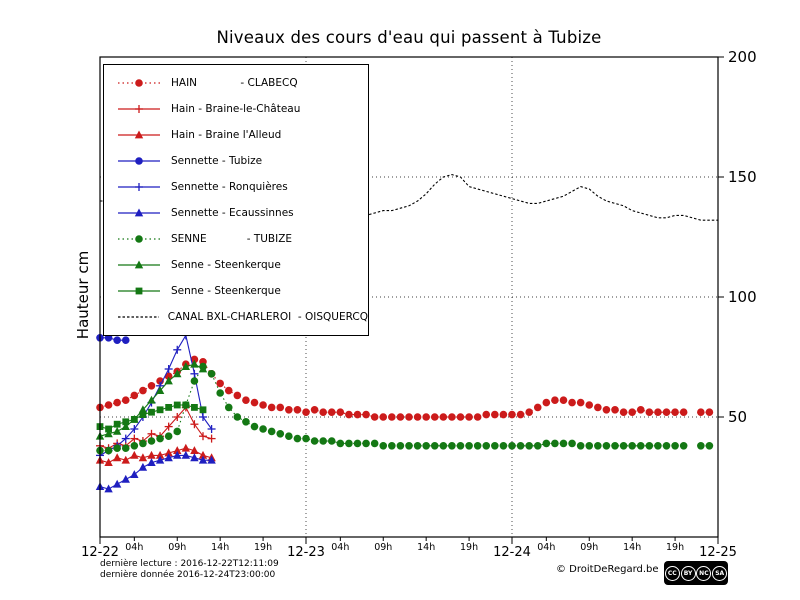 This screenshot has height=600, width=800. What do you see at coordinates (232, 239) in the screenshot?
I see `legend-label: SENNE - TUBIZE` at bounding box center [232, 239].